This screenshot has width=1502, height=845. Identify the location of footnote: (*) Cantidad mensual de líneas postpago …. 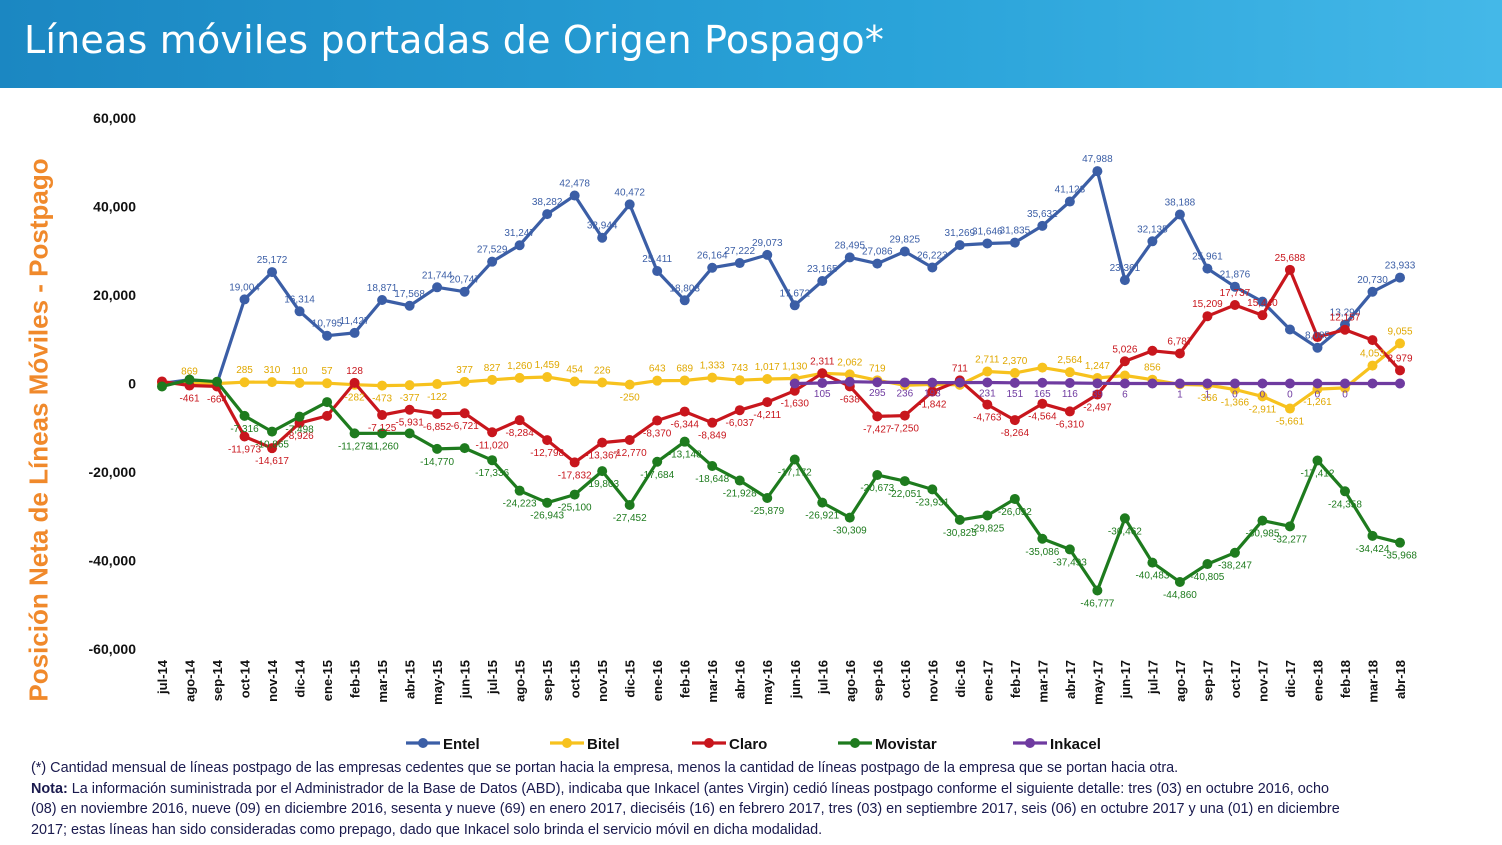
(691, 799).